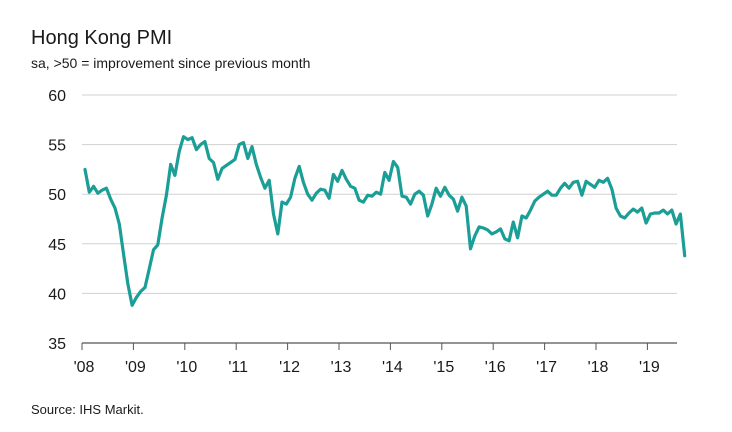 The width and height of the screenshot is (732, 432). What do you see at coordinates (57, 146) in the screenshot?
I see `y-tick-label: 55` at bounding box center [57, 146].